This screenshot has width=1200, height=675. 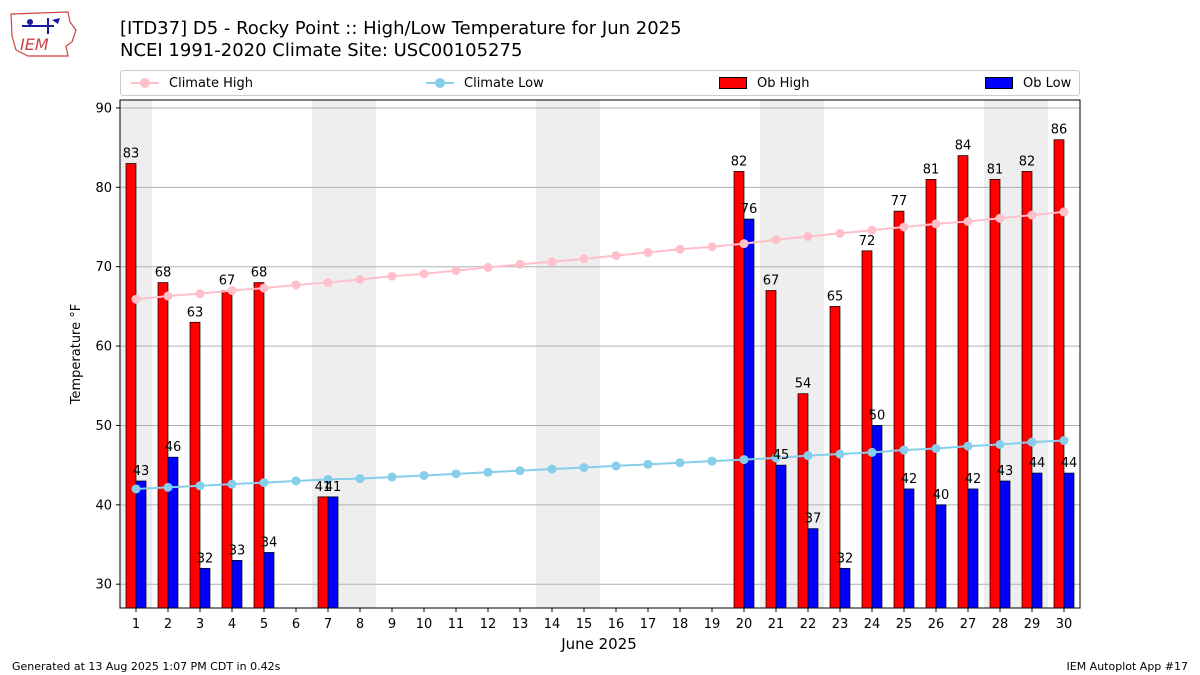 I want to click on ob-low-label-day-1: 43, so click(x=141, y=471).